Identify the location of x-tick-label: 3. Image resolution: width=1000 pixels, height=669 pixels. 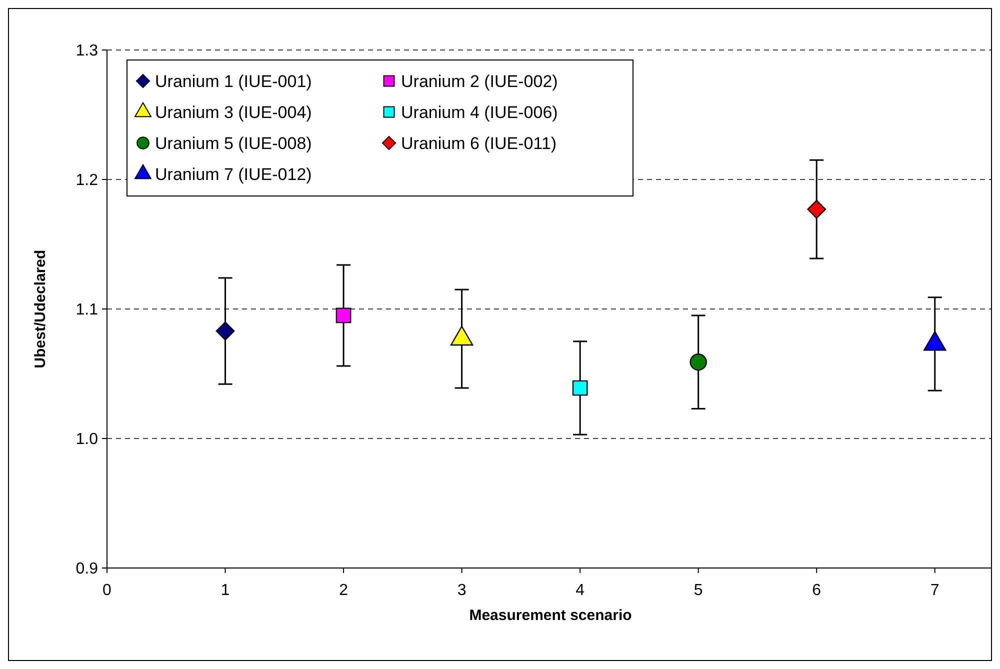
(461, 590).